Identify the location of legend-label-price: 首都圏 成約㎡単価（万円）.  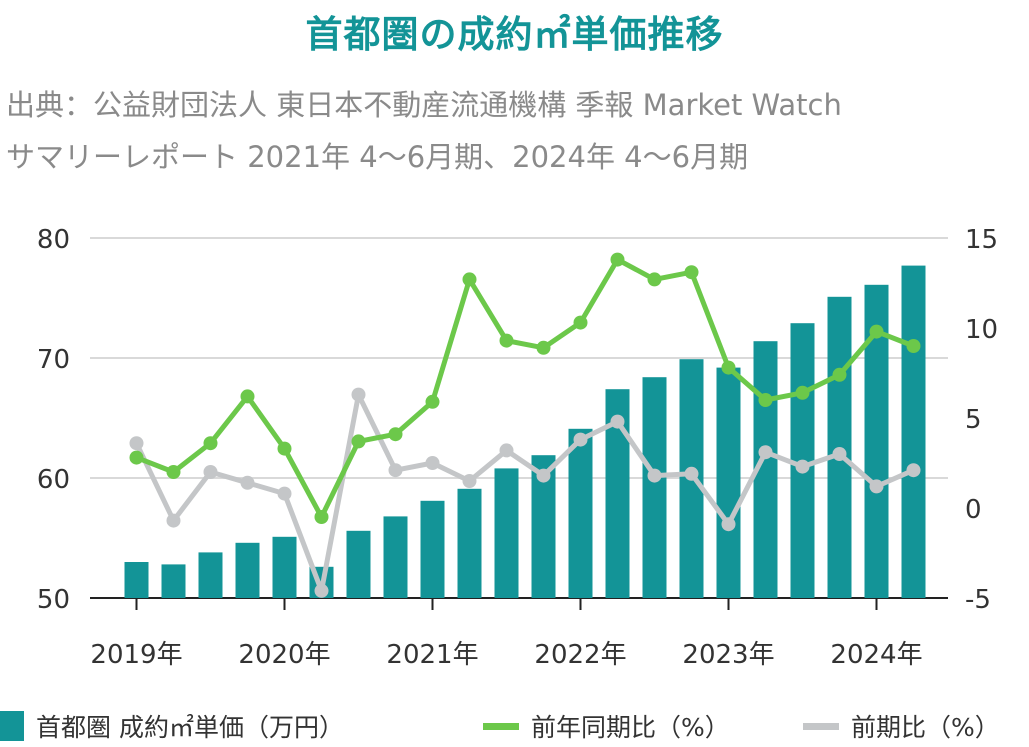
(190, 727).